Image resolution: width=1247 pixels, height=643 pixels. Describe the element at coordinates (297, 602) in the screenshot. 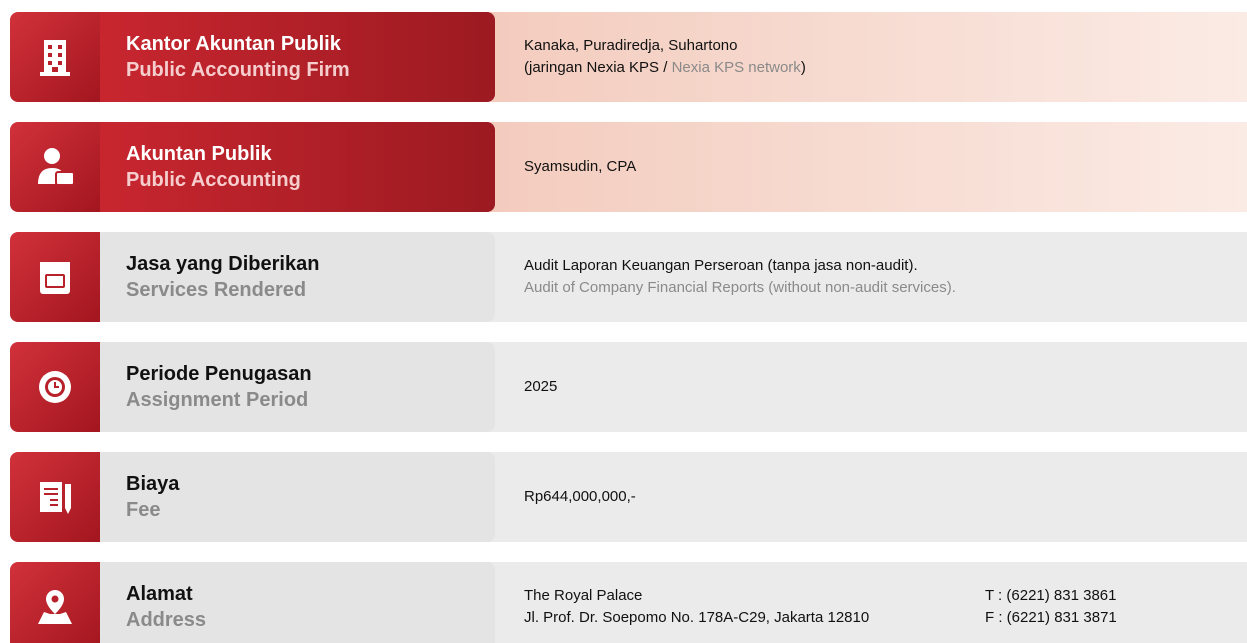

I see `row-label: Alamat Address` at that location.